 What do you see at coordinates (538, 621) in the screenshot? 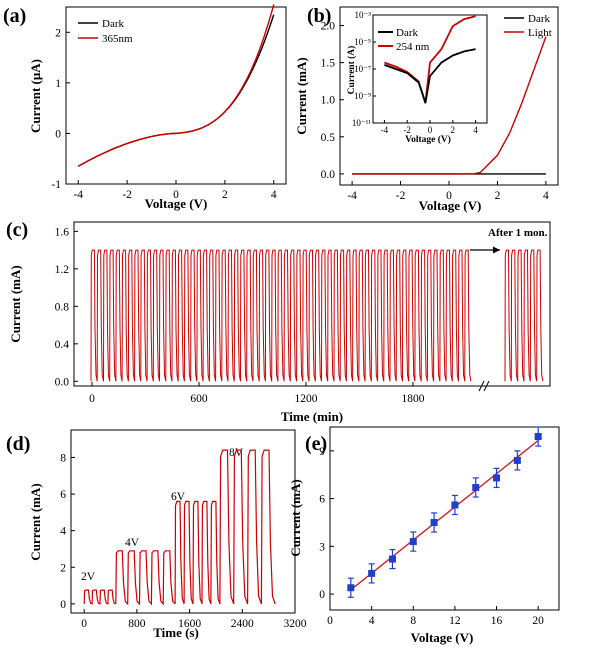
I see `panel-e-xtick-label: 20` at bounding box center [538, 621].